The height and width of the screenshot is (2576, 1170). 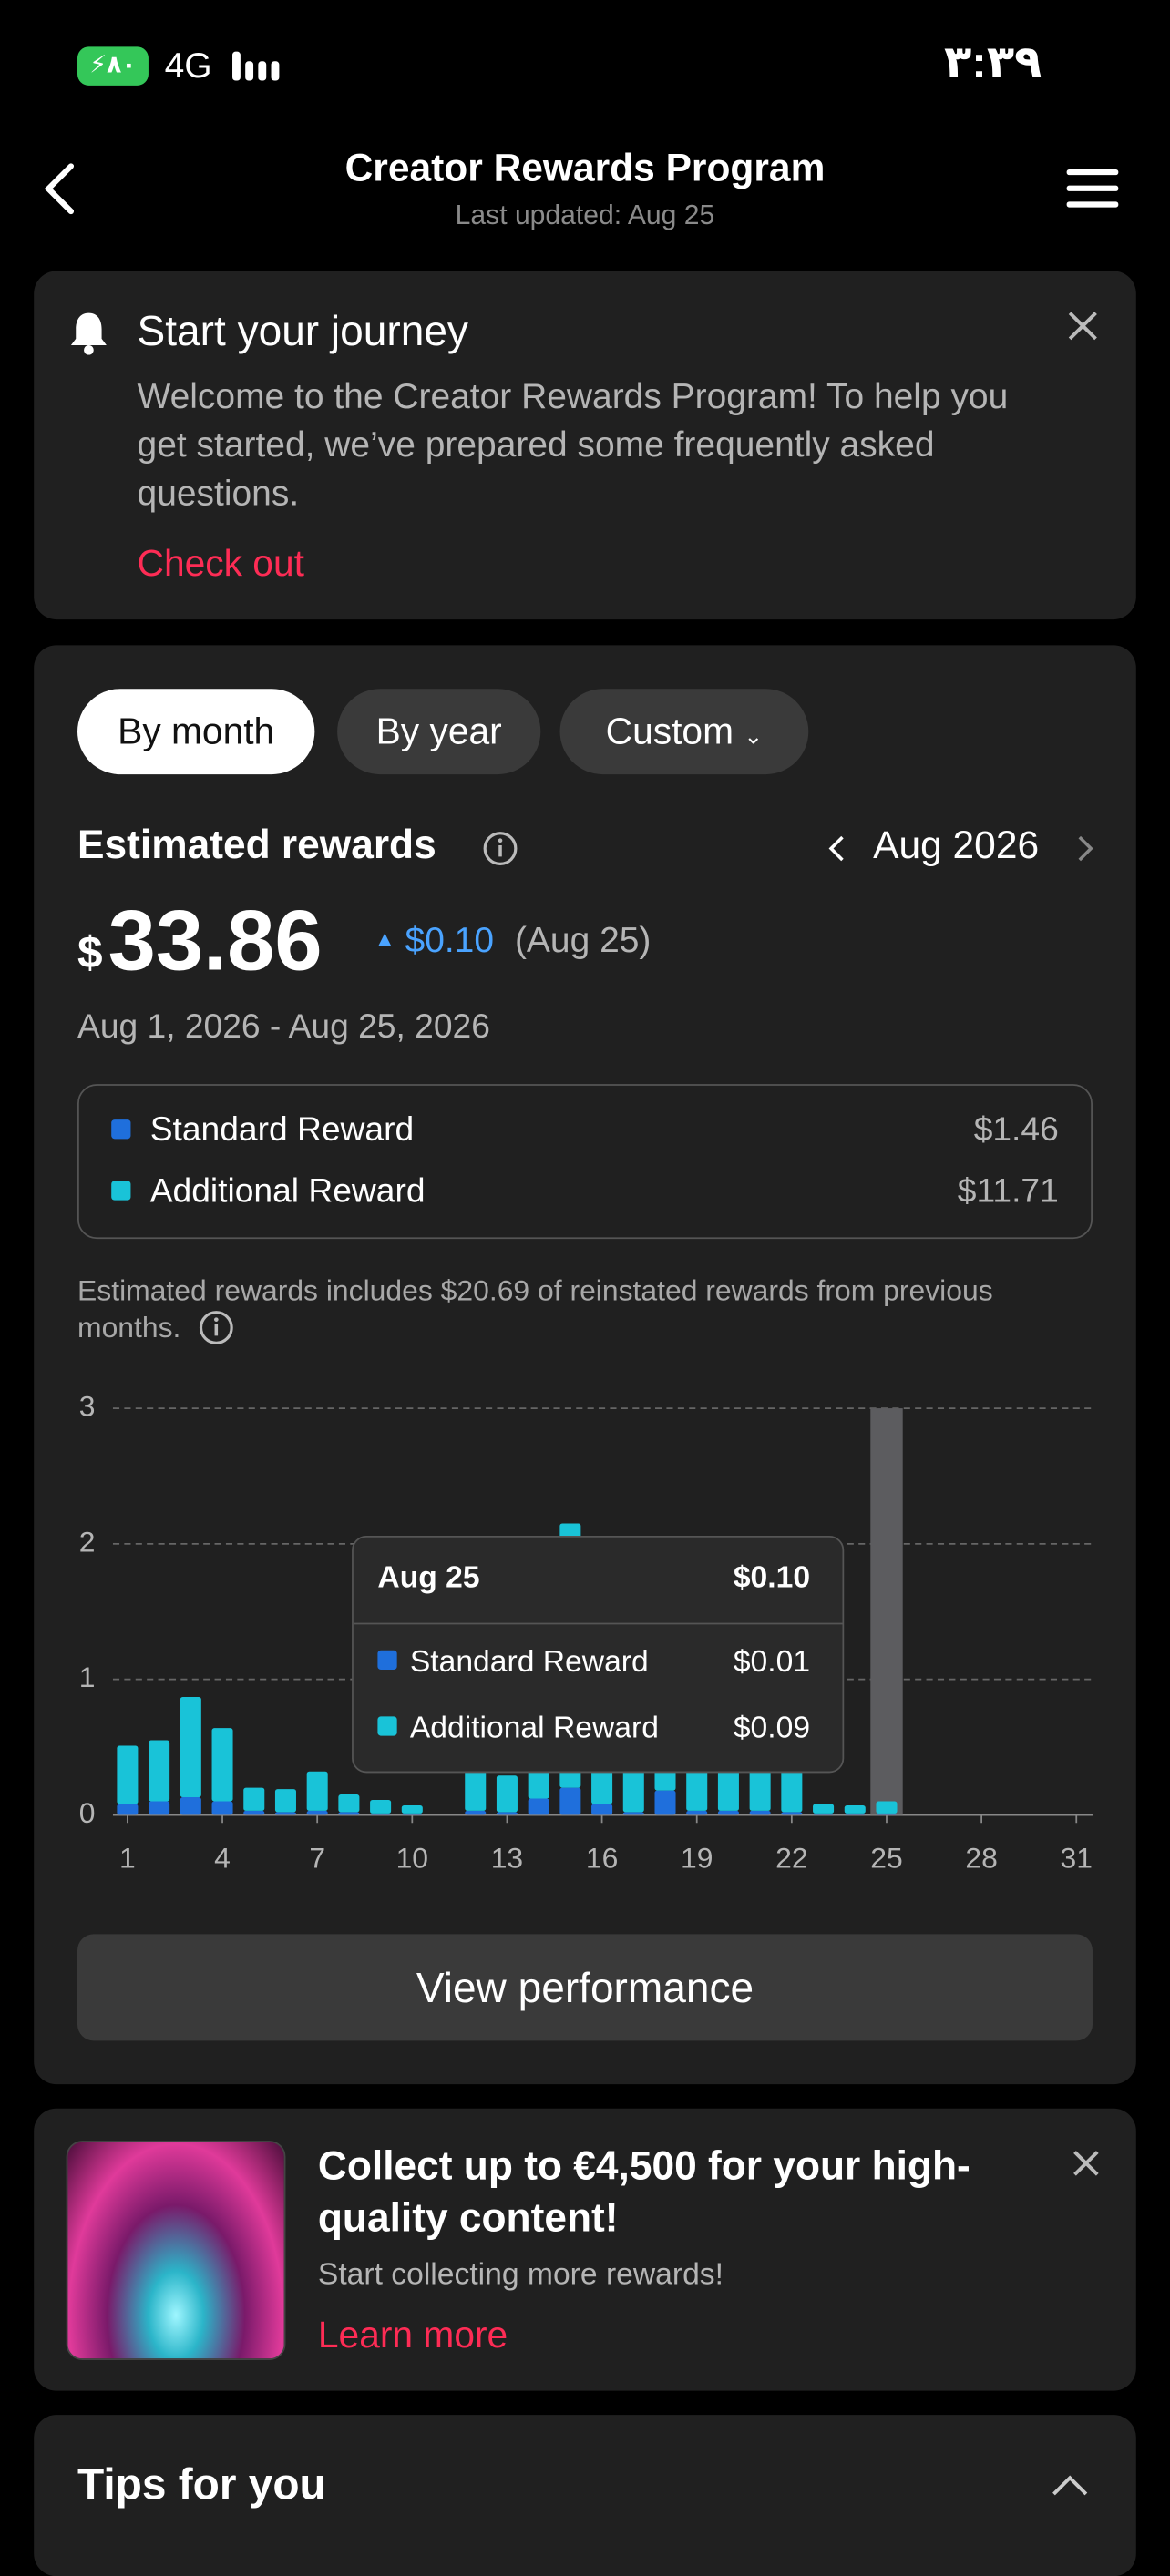 What do you see at coordinates (223, 1857) in the screenshot?
I see `x-tick-label: 4` at bounding box center [223, 1857].